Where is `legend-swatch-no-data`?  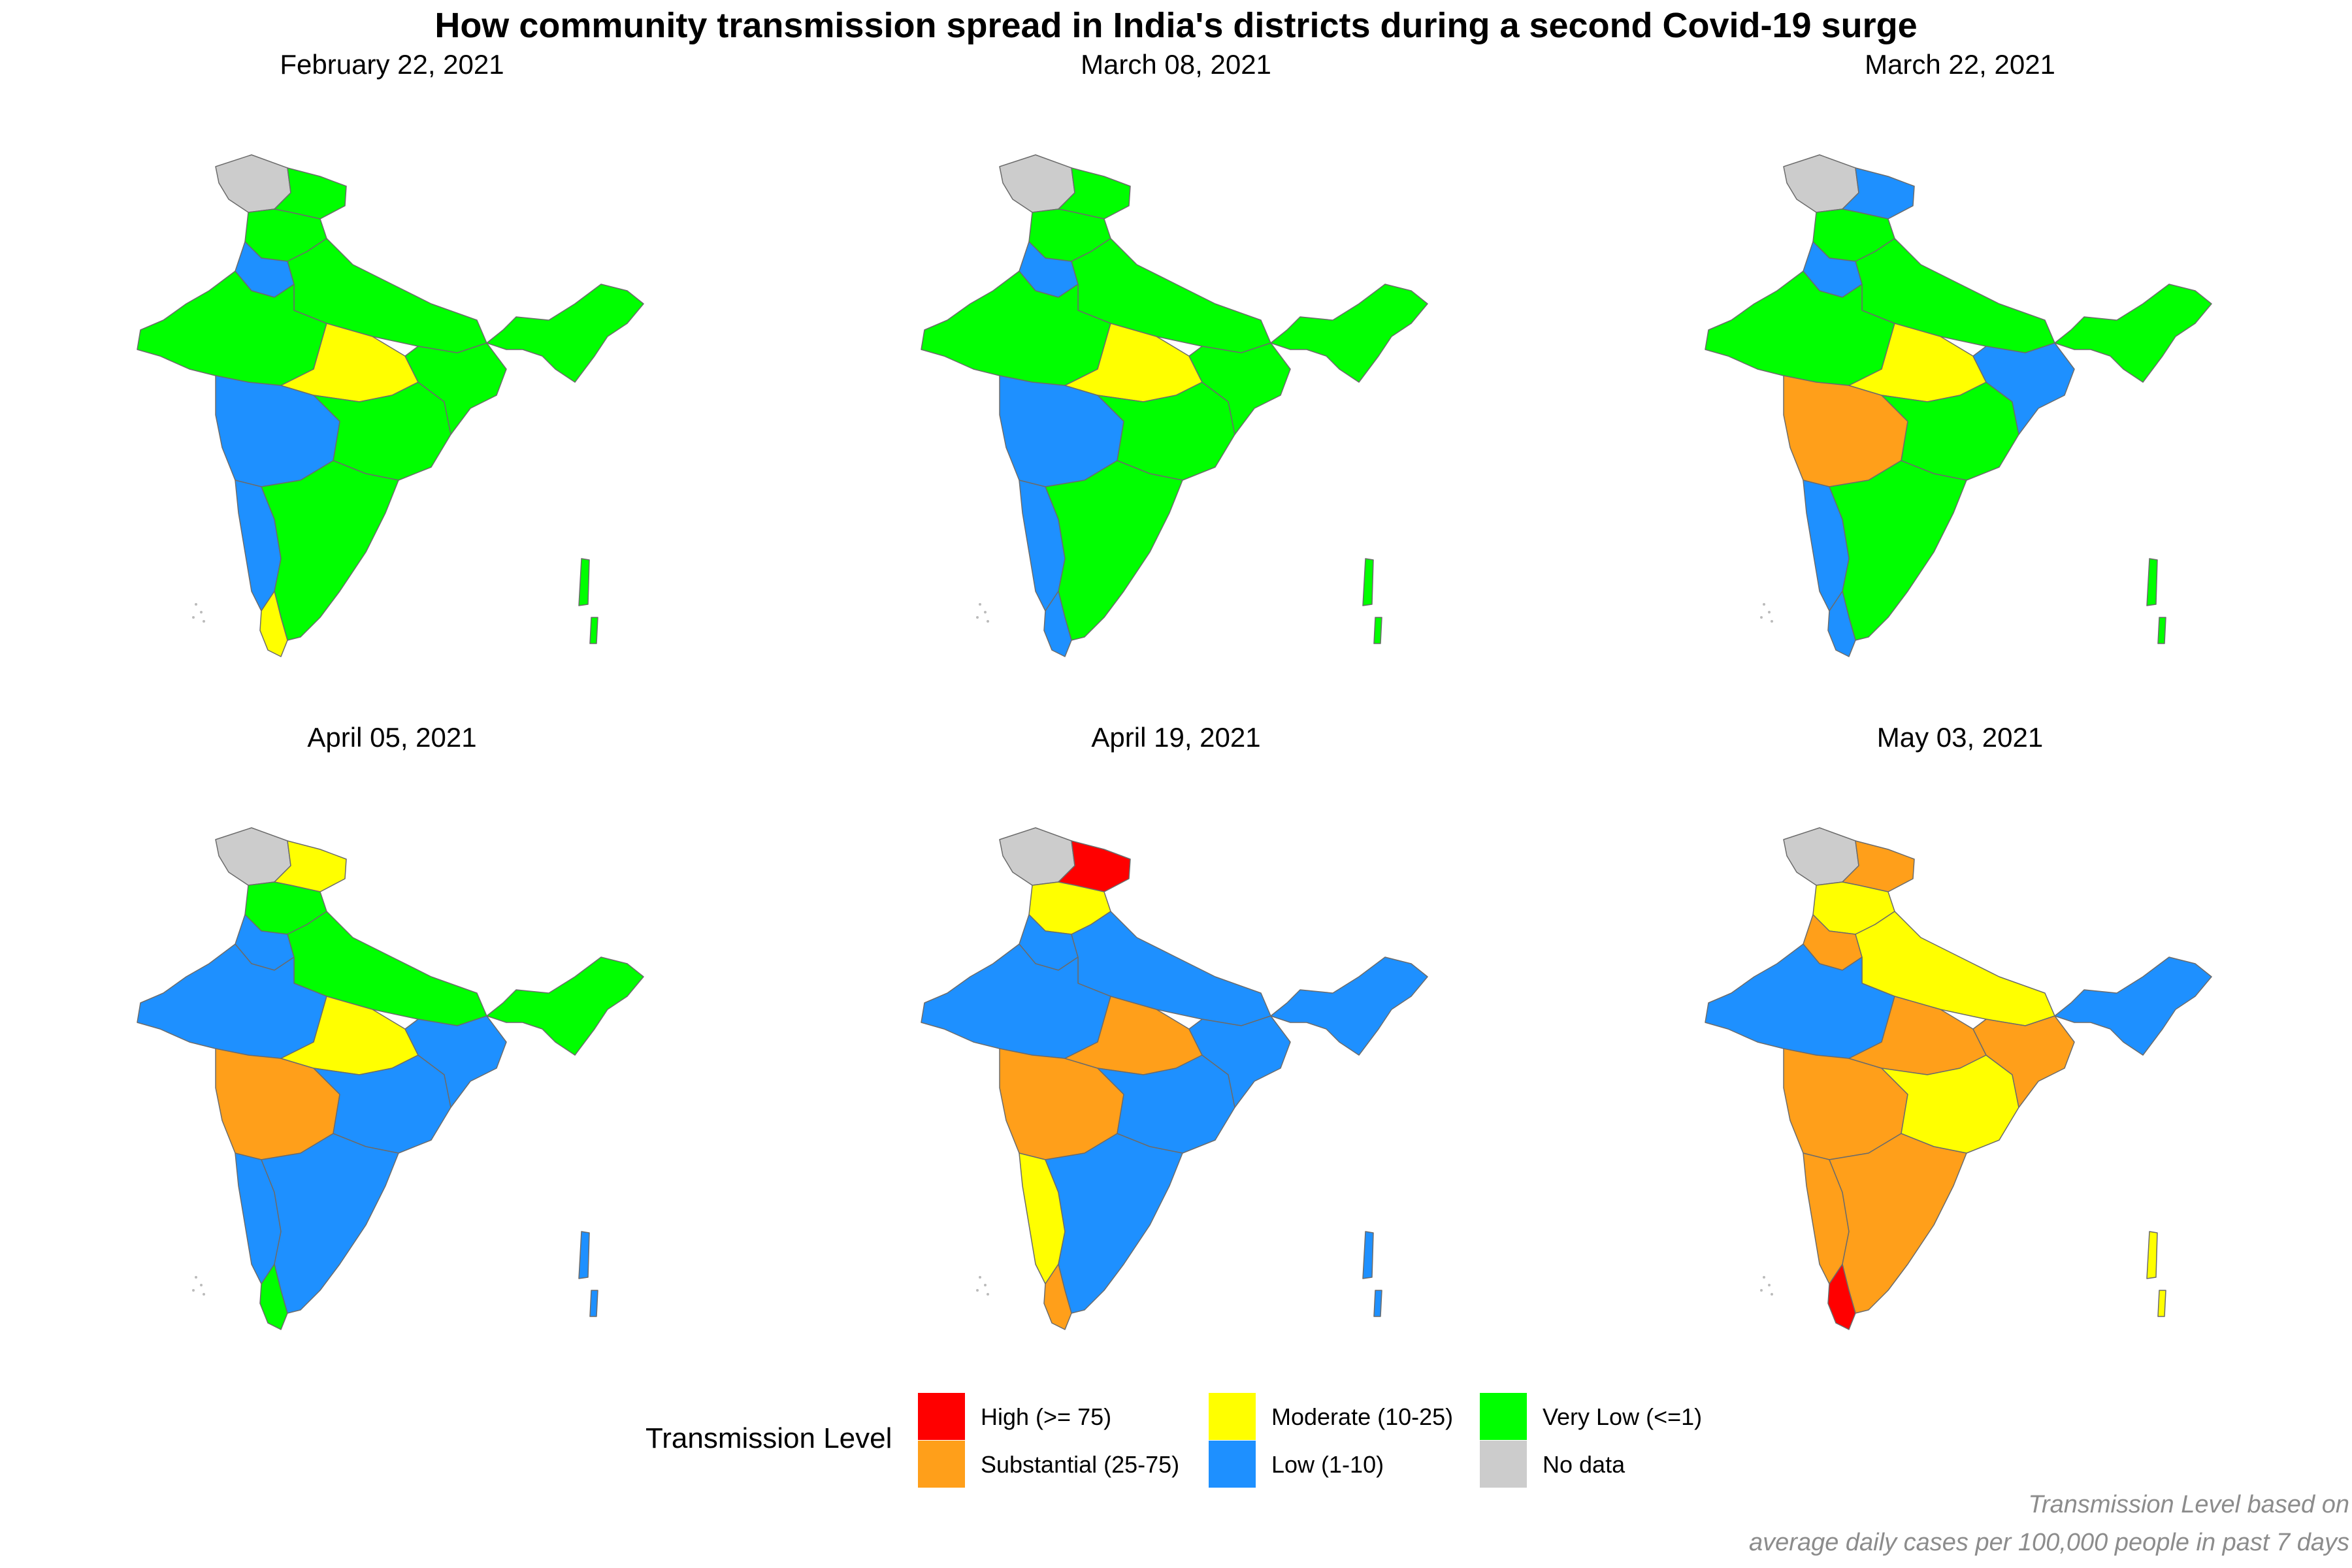 legend-swatch-no-data is located at coordinates (1503, 1464).